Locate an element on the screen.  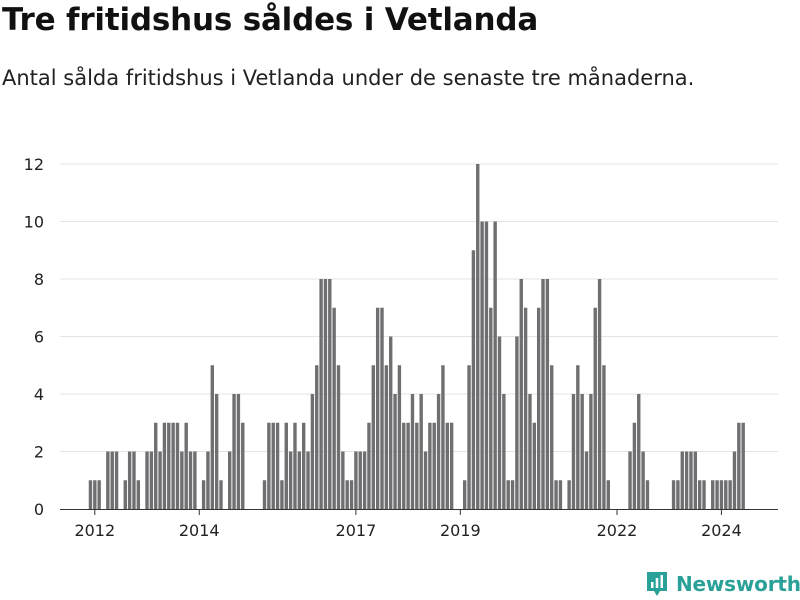
brand-logo: Newsworthy is located at coordinates (722, 584).